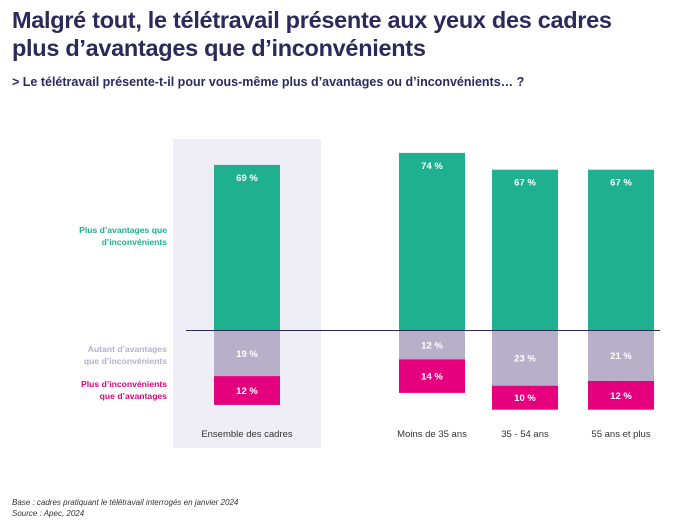 The height and width of the screenshot is (521, 700). I want to click on category-label-2: 35 - 54 ans, so click(525, 434).